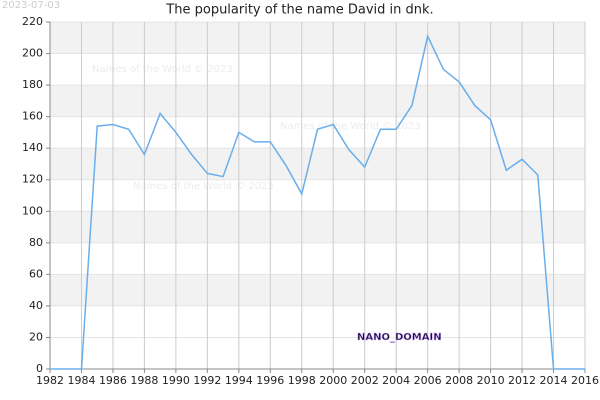  What do you see at coordinates (32, 84) in the screenshot?
I see `y-tick-label: 180` at bounding box center [32, 84].